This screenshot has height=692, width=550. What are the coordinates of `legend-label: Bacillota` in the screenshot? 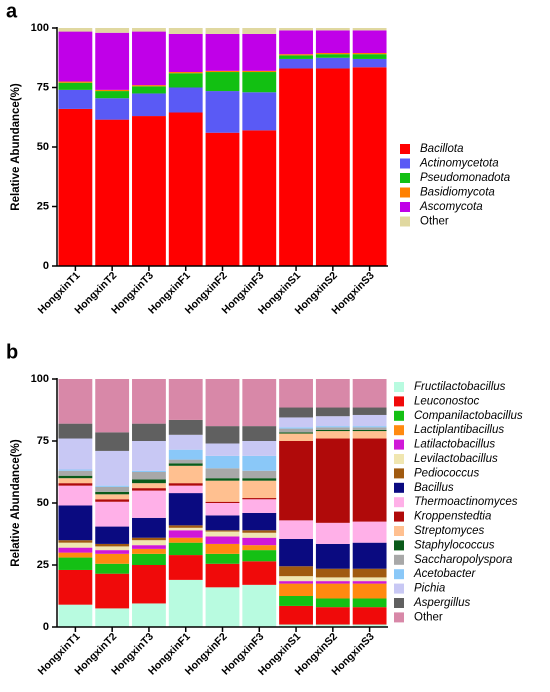 It's located at (441, 149).